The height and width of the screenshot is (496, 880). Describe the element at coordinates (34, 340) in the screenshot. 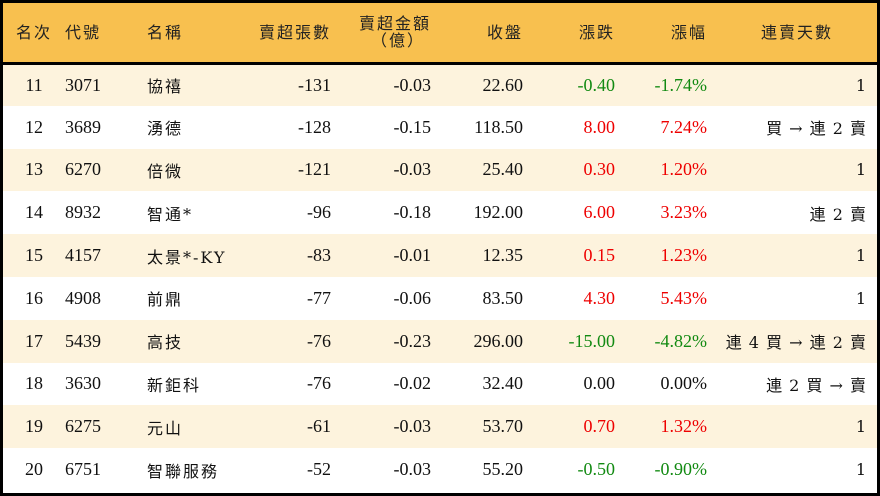

I see `rank-cell: 17` at that location.